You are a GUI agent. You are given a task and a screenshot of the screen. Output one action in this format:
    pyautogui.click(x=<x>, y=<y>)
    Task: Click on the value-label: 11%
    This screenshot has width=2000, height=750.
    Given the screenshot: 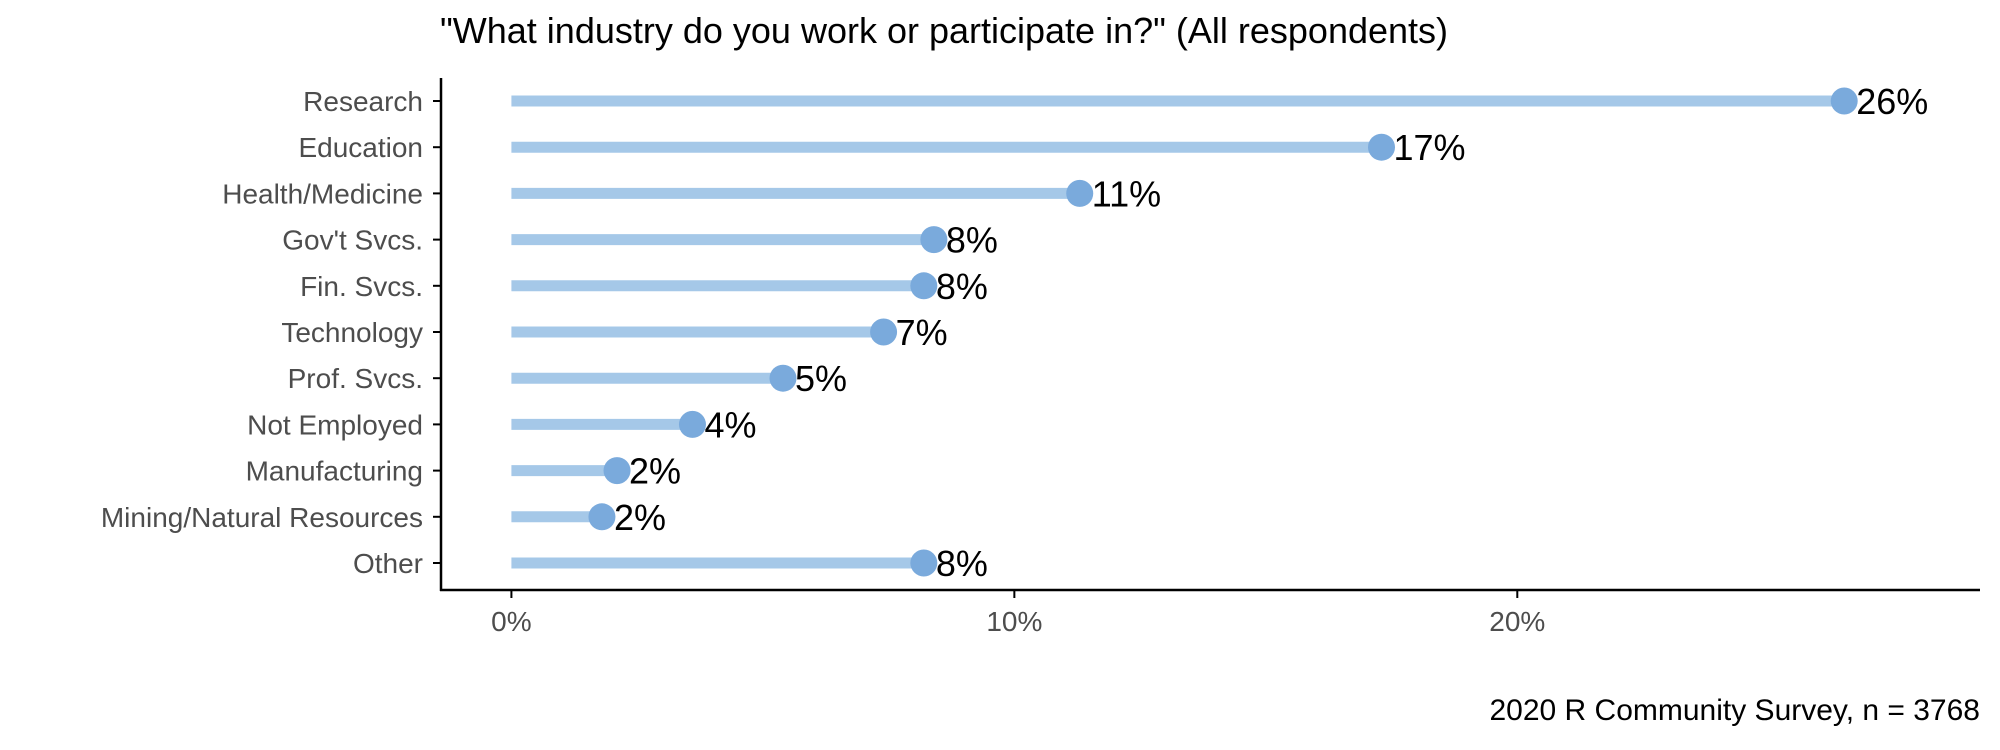 What is the action you would take?
    pyautogui.click(x=1126, y=193)
    